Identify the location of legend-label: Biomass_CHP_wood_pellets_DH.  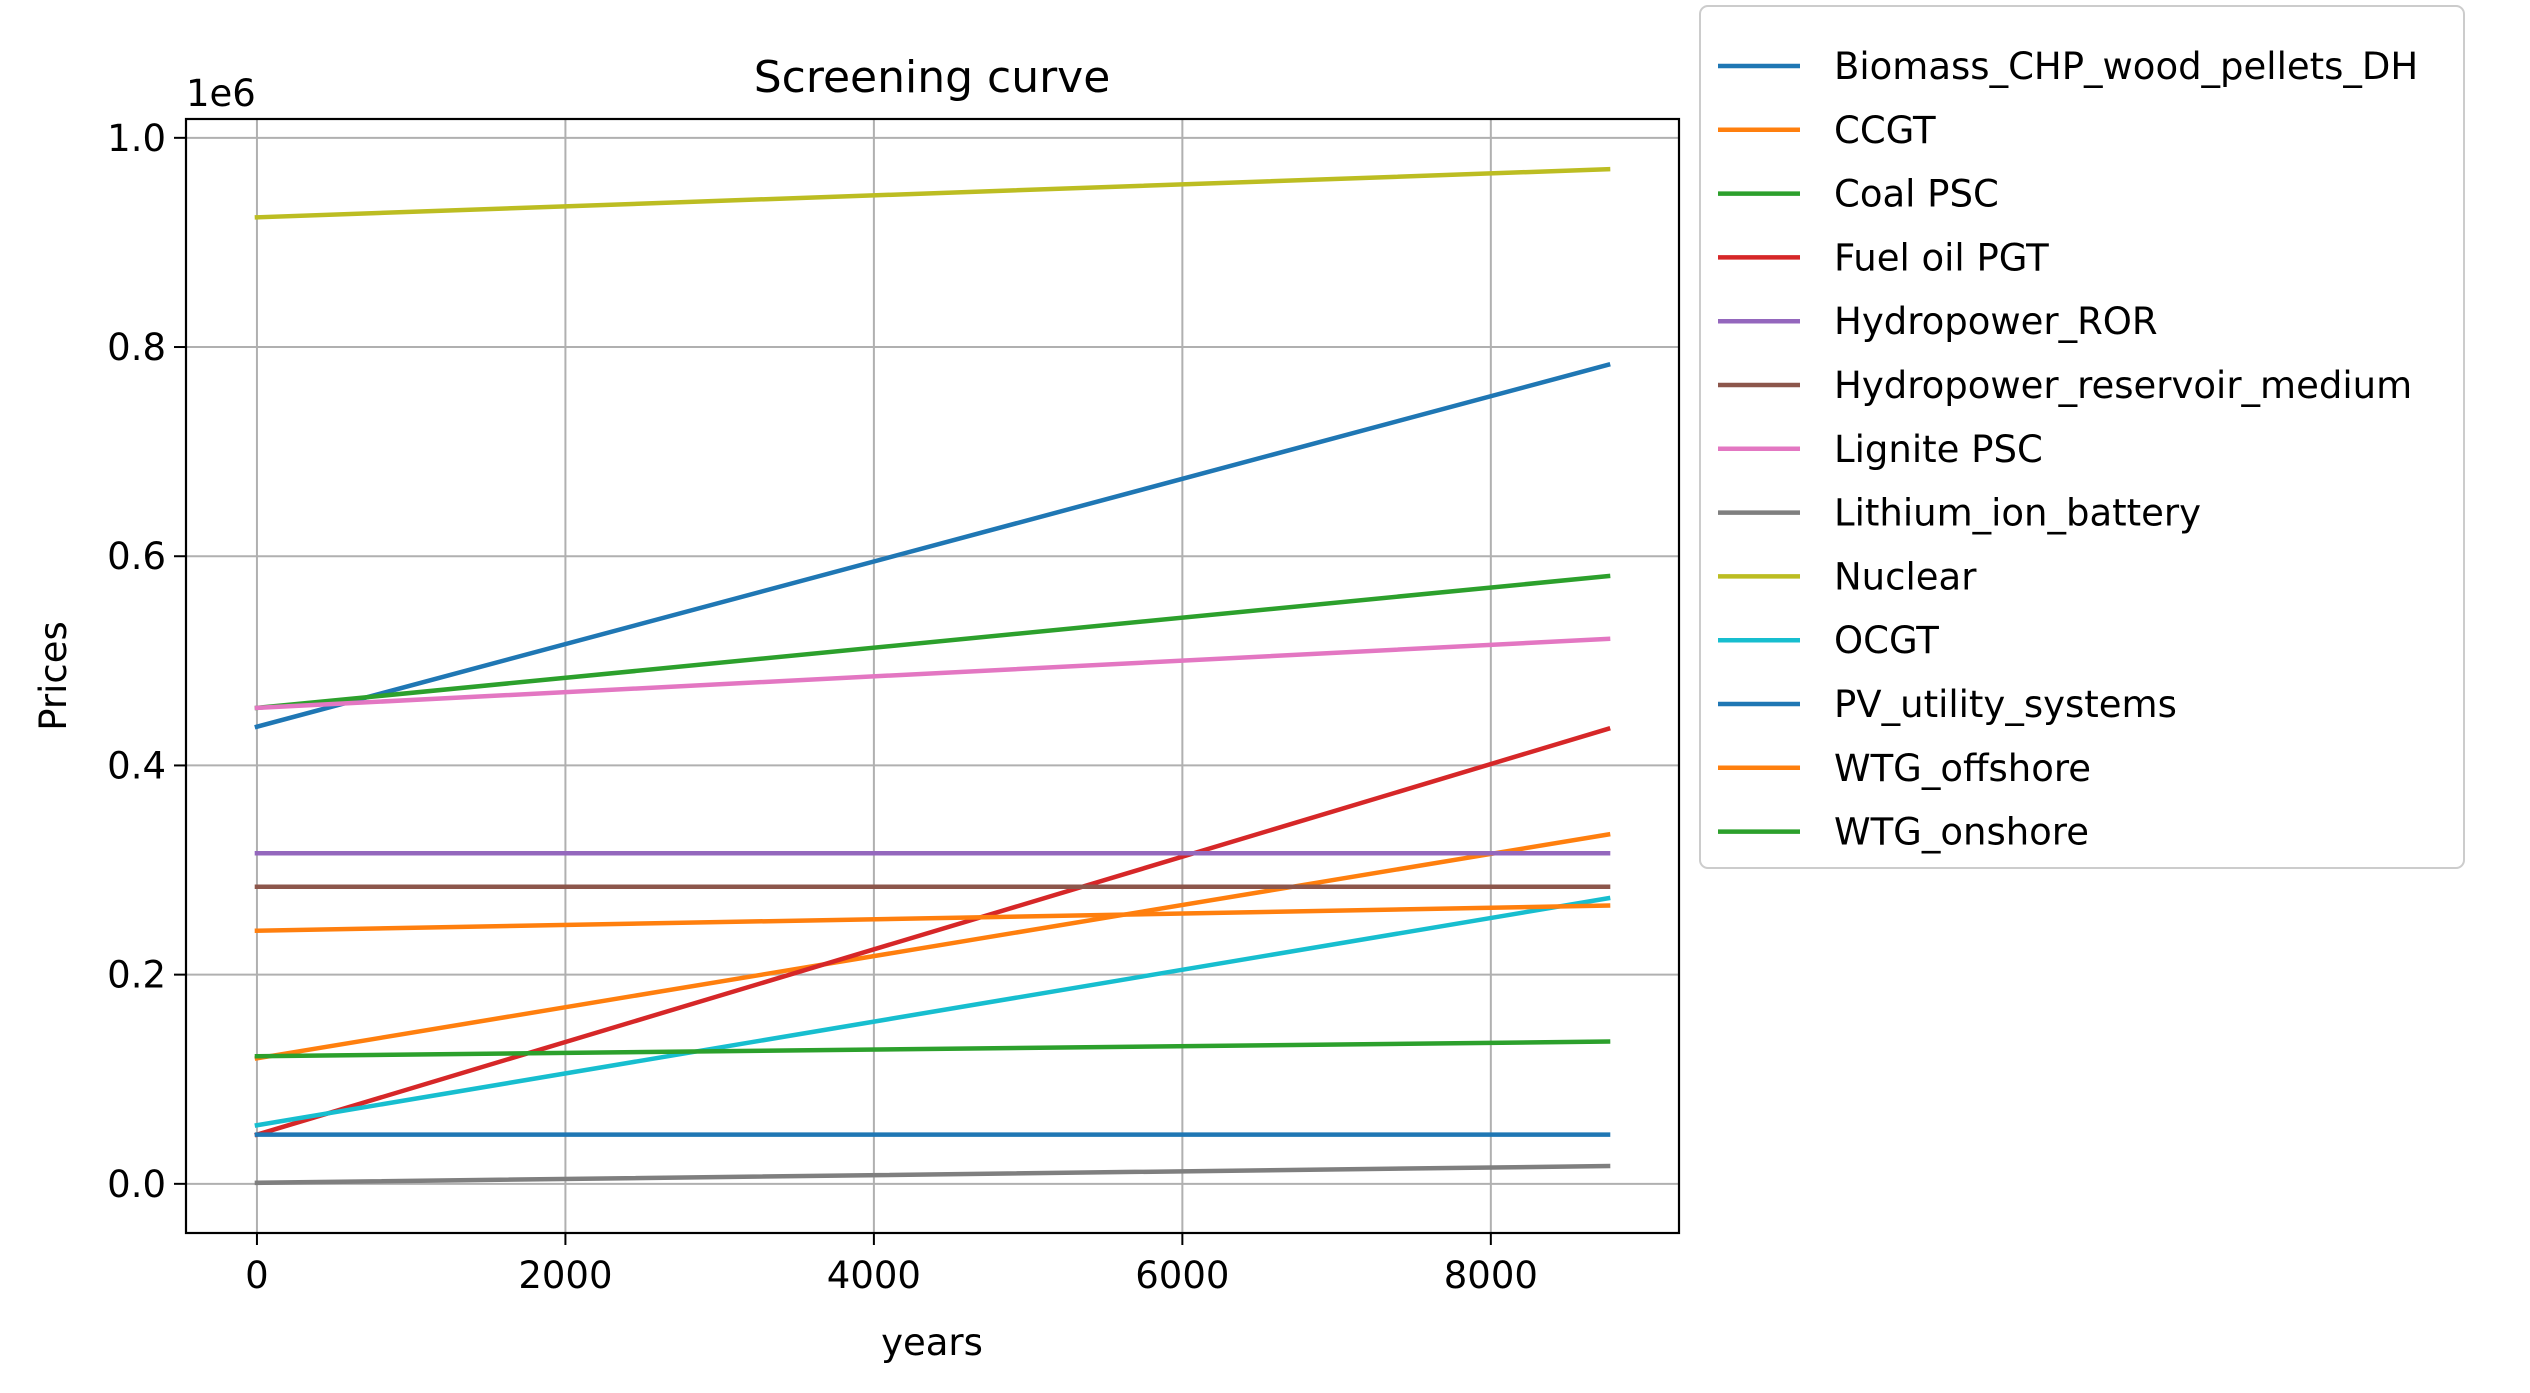
(2126, 66).